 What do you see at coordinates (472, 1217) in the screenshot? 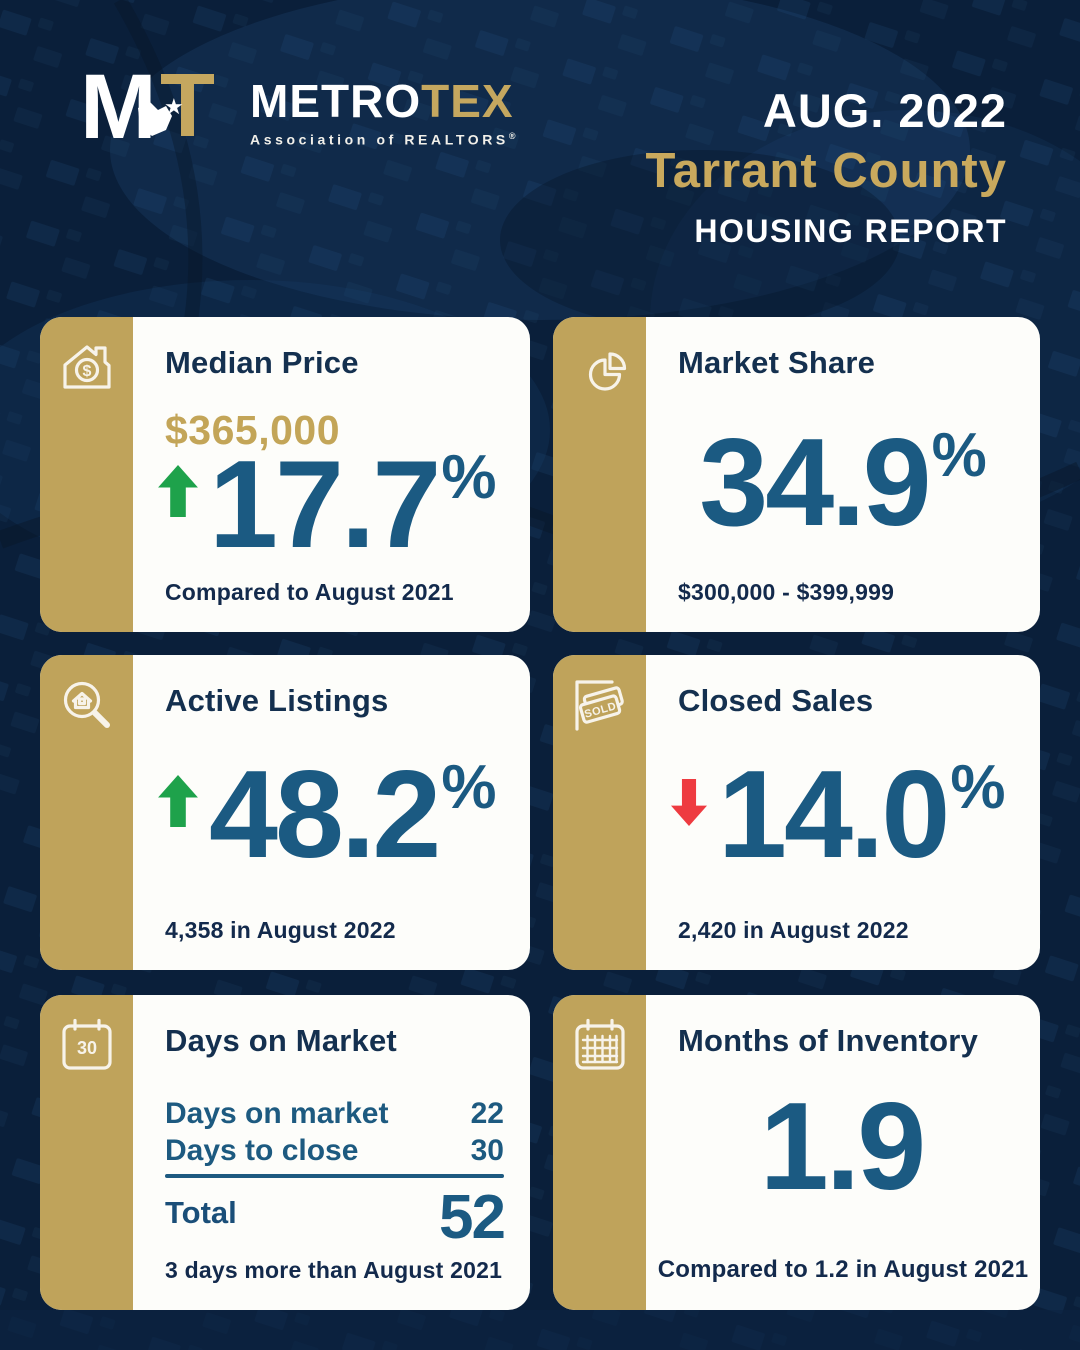
I see `total-value: 52` at bounding box center [472, 1217].